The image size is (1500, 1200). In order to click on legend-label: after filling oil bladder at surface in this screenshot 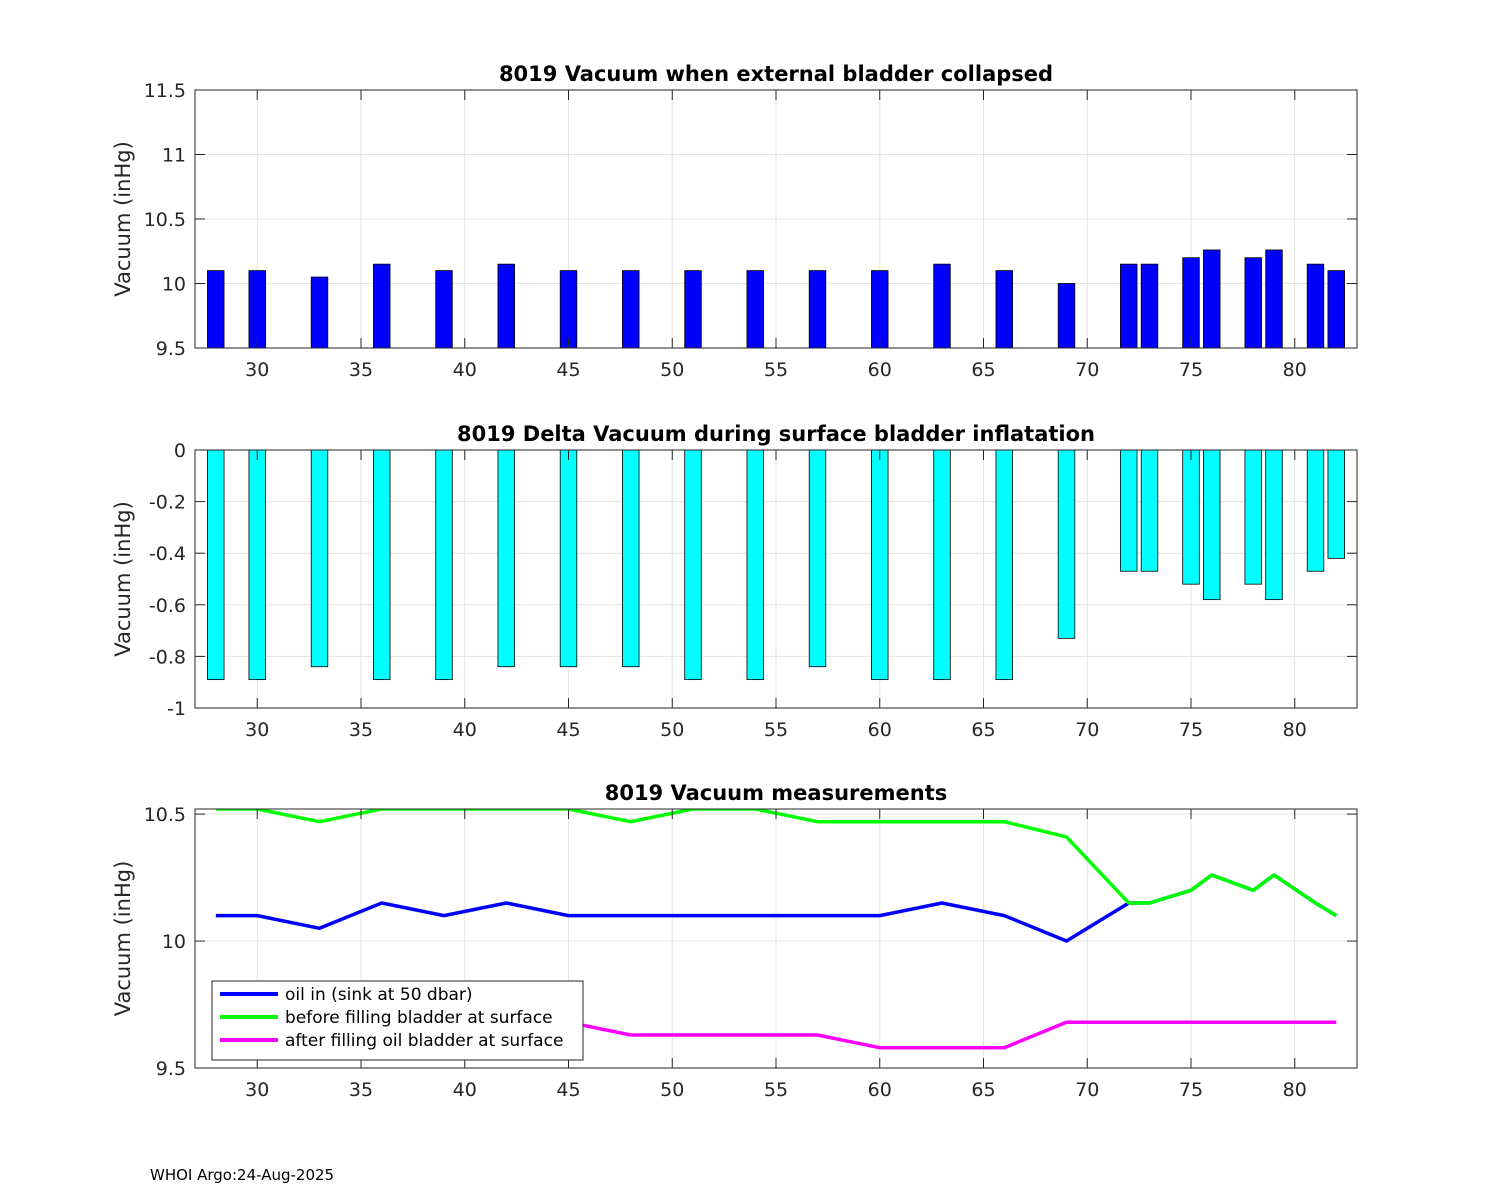, I will do `click(424, 1041)`.